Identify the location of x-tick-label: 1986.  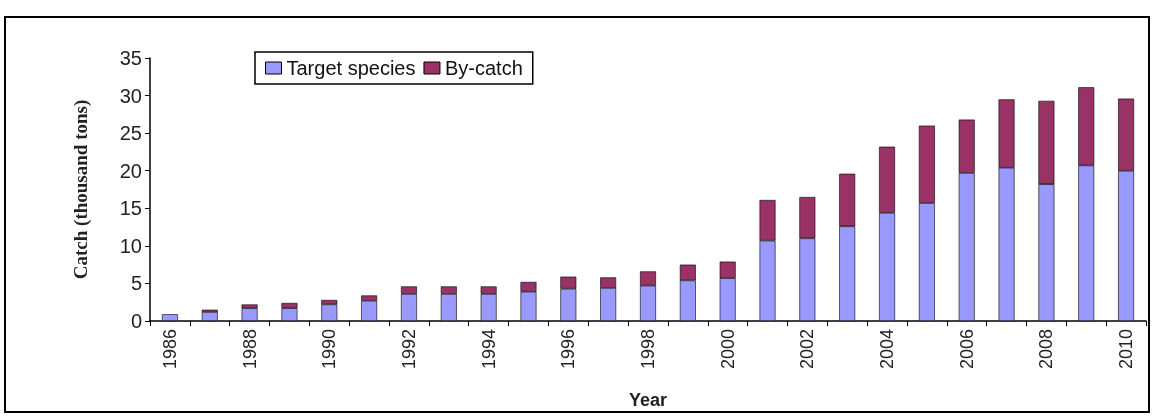
(169, 349).